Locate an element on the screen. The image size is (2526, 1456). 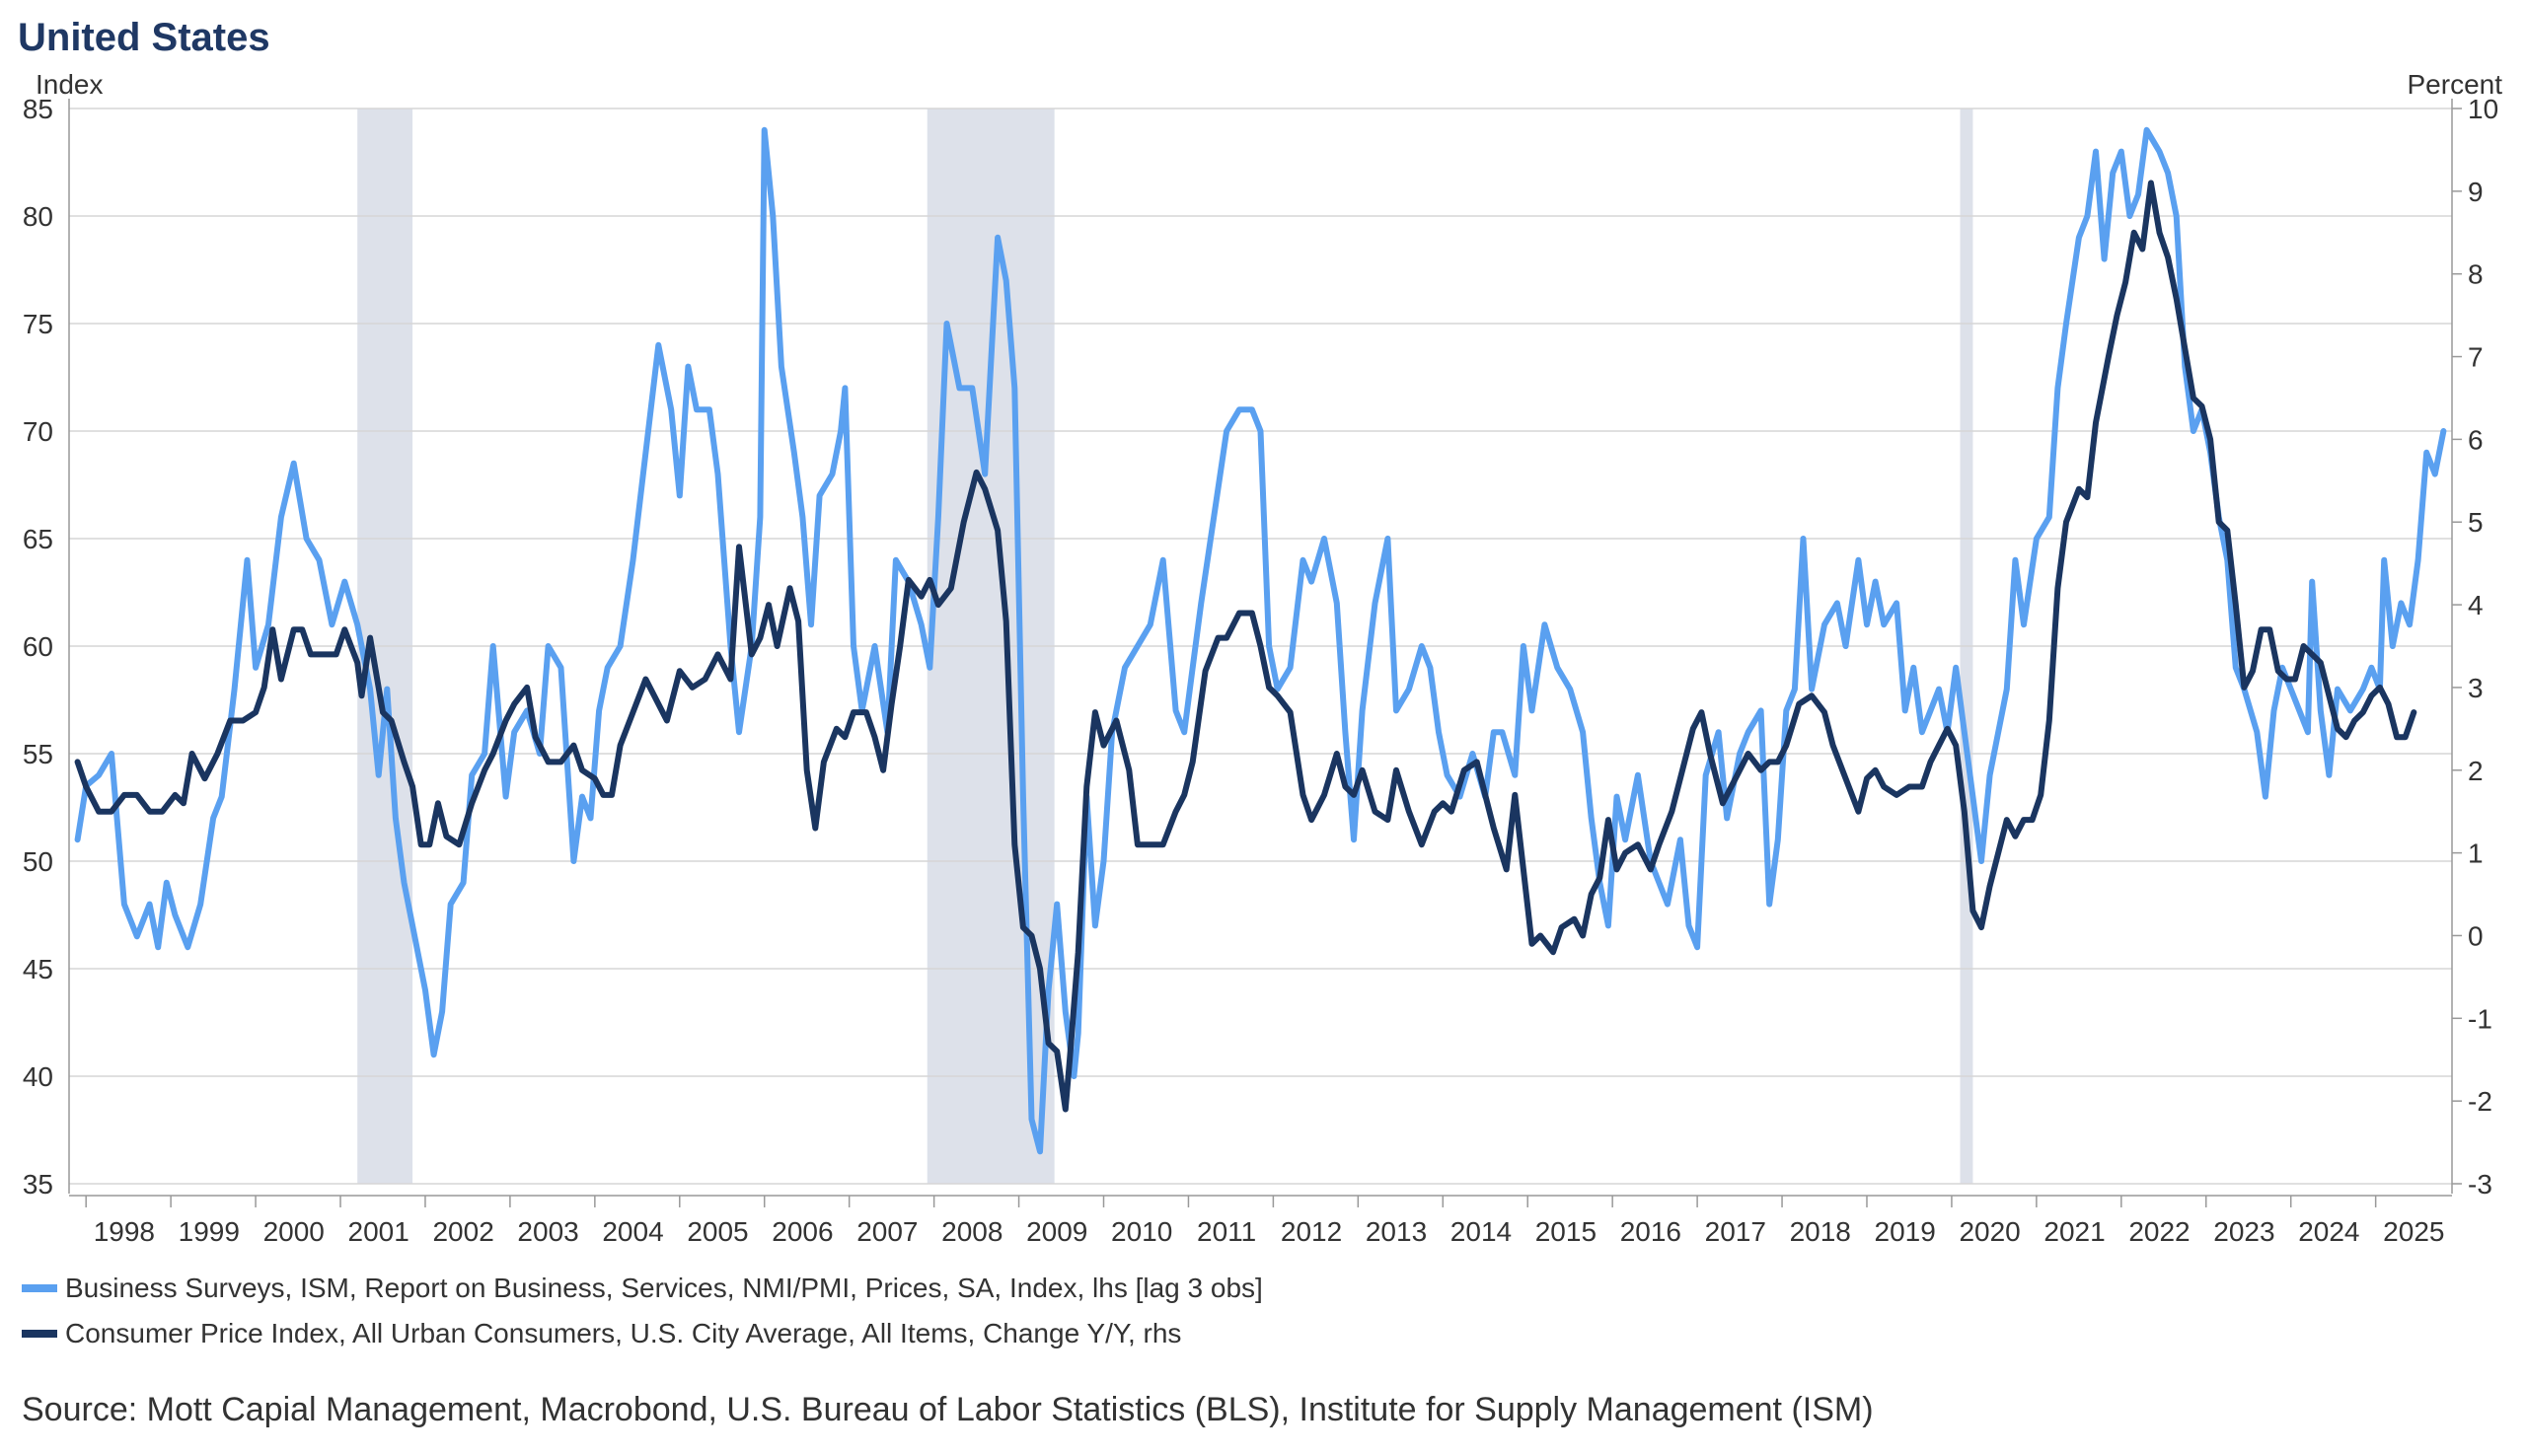
right-axis-label: Percent is located at coordinates (2455, 84).